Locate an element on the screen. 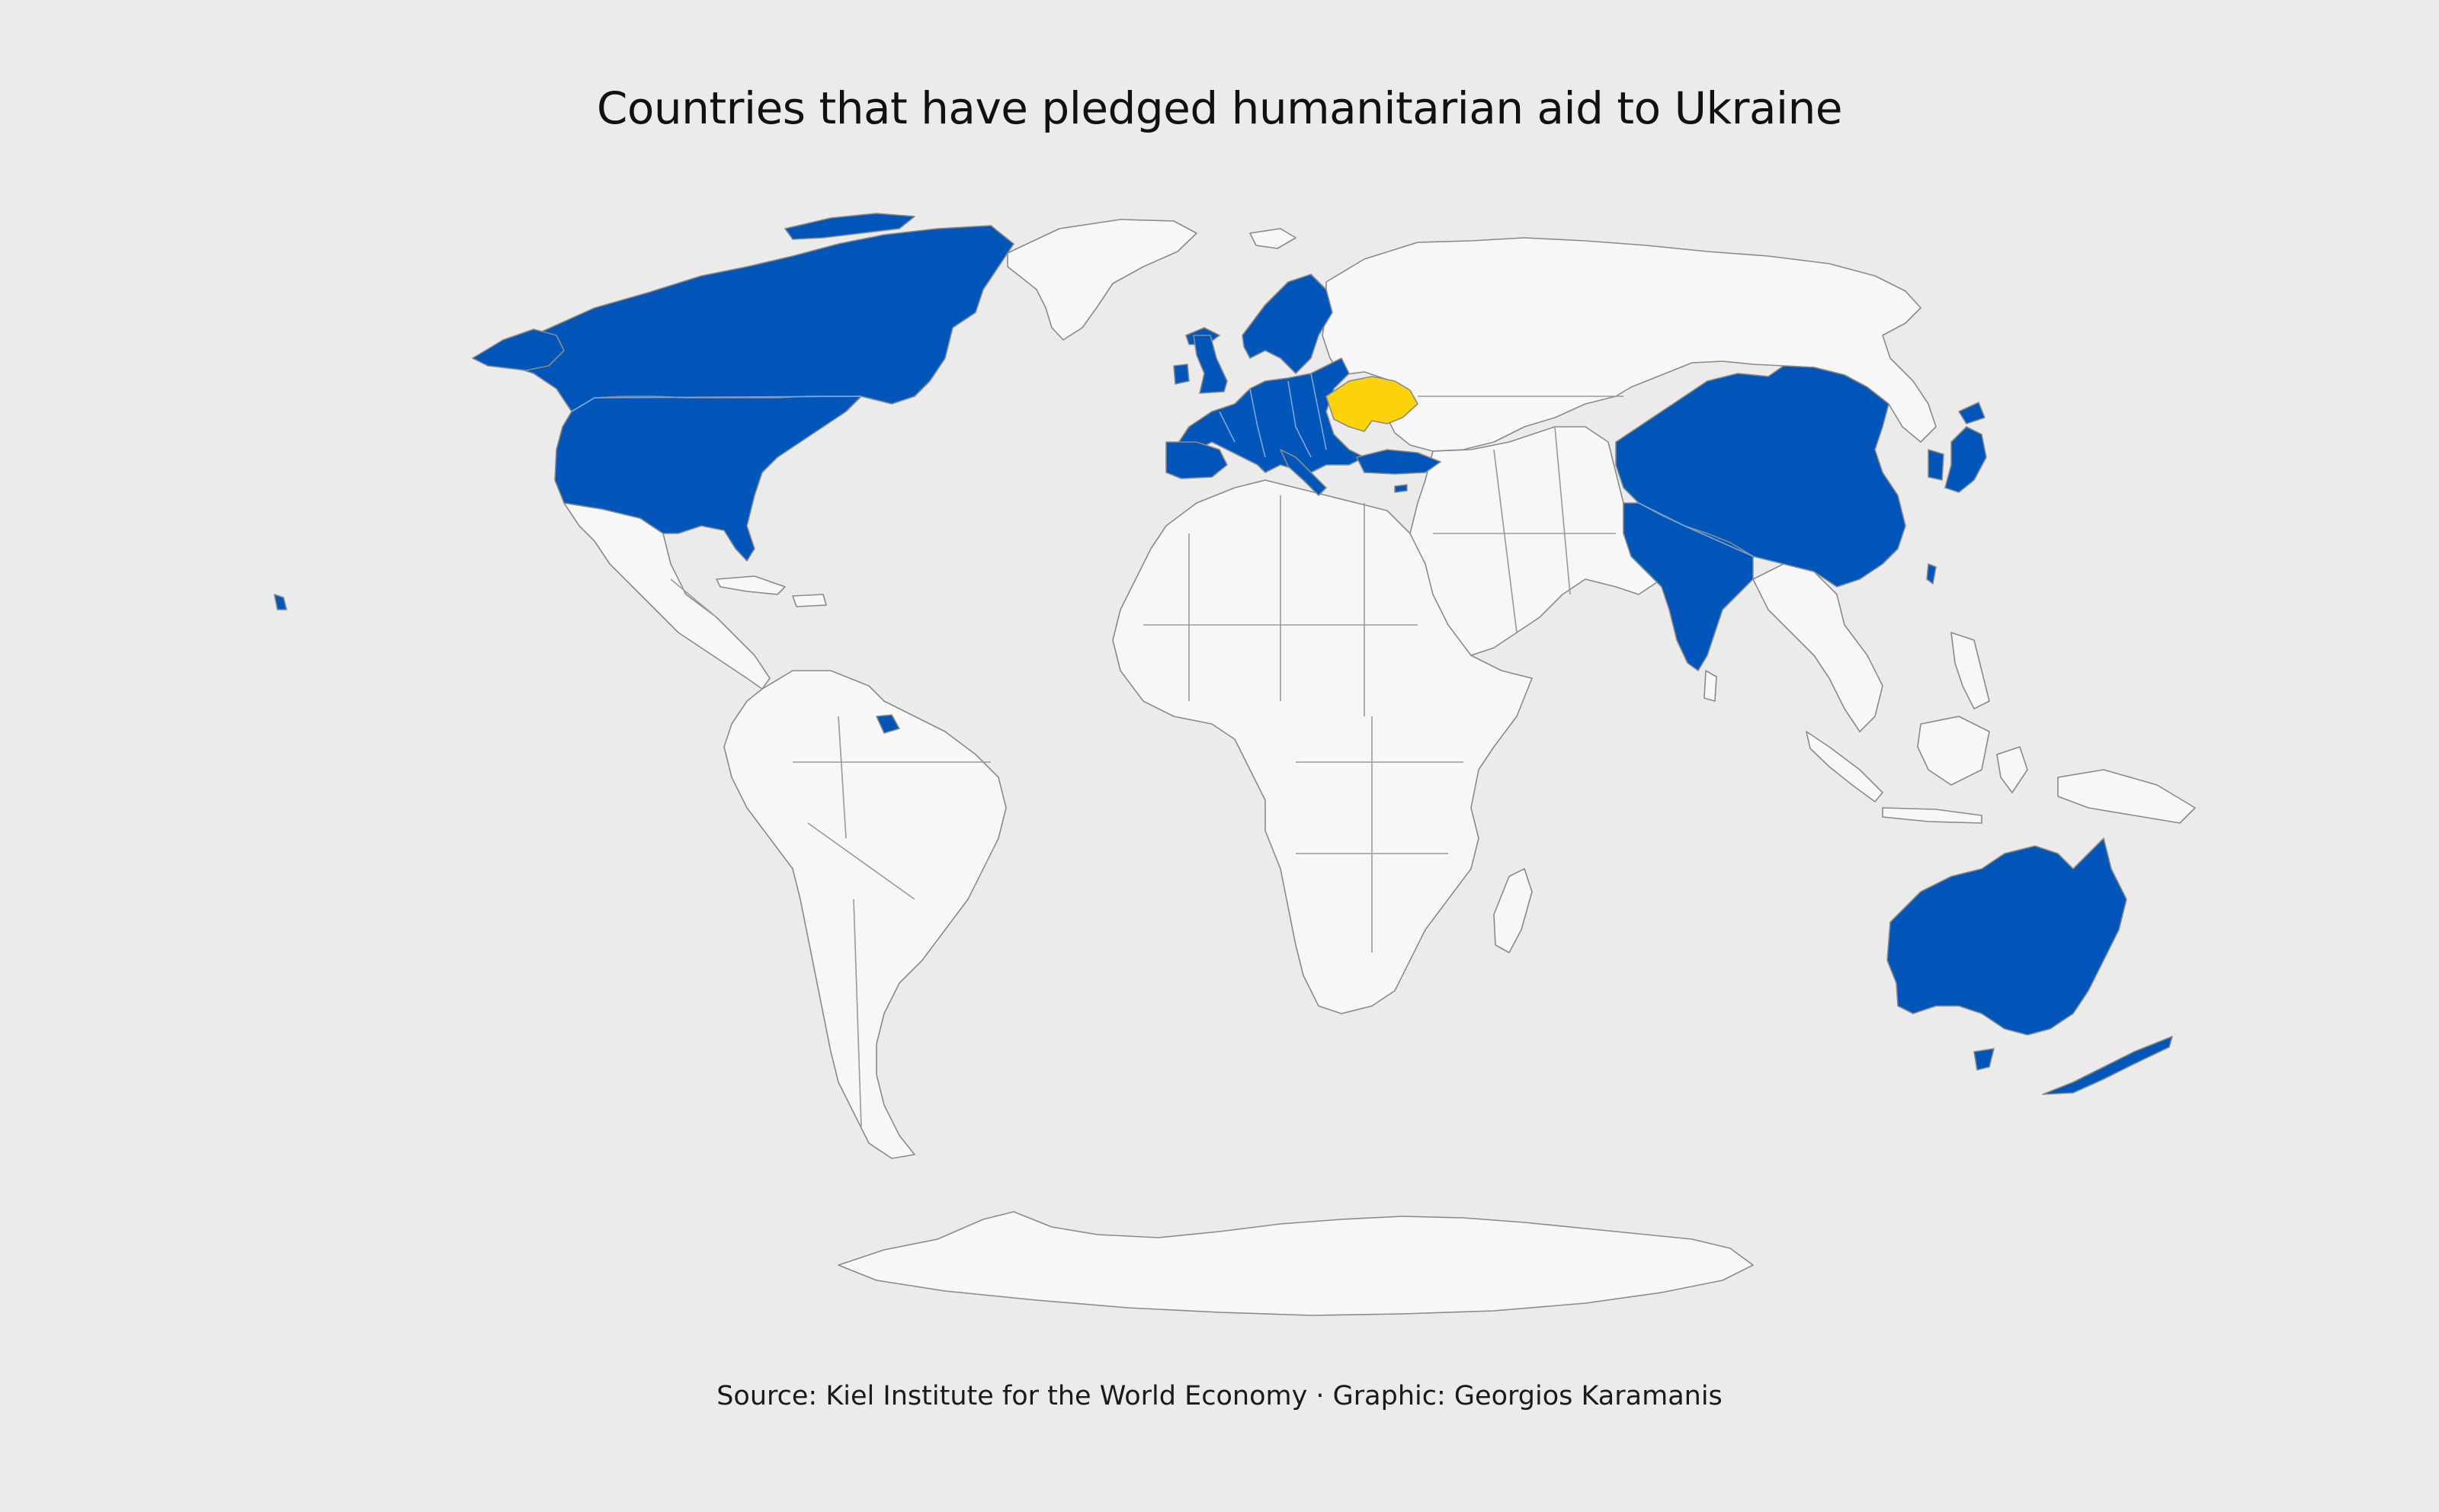 The image size is (2439, 1512). new-guinea is located at coordinates (2126, 796).